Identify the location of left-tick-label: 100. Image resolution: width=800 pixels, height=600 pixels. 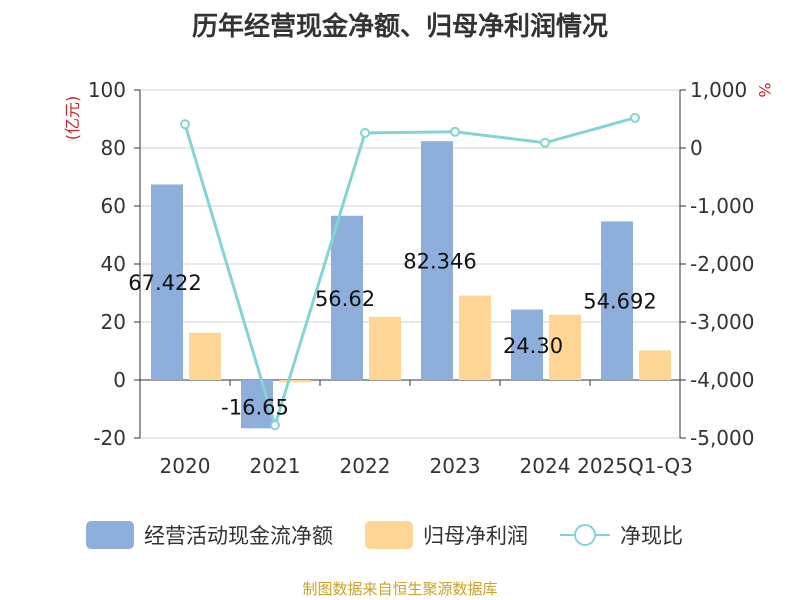
(107, 90).